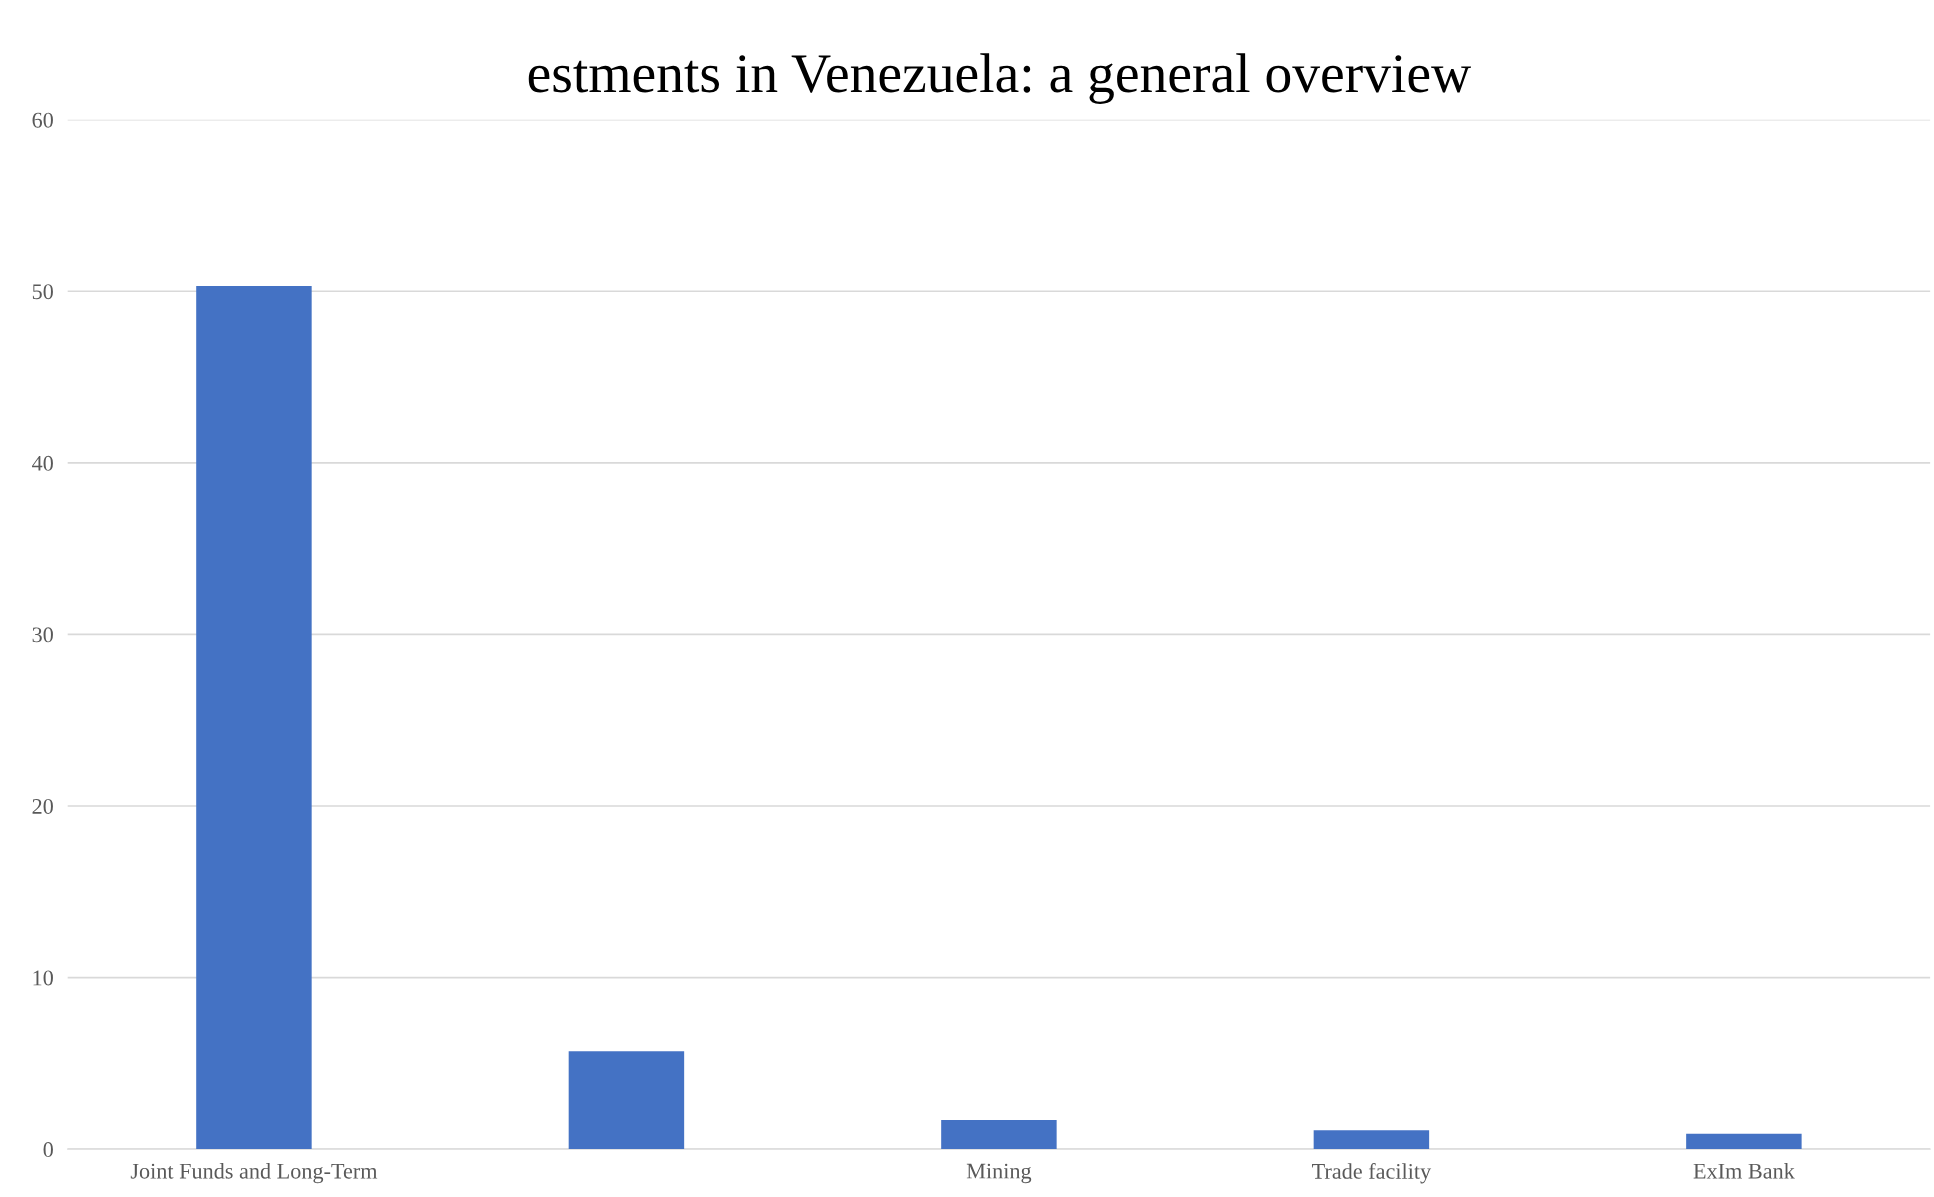 The image size is (1934, 1197). Describe the element at coordinates (1744, 1171) in the screenshot. I see `x-tick-label: ExIm Bank` at that location.